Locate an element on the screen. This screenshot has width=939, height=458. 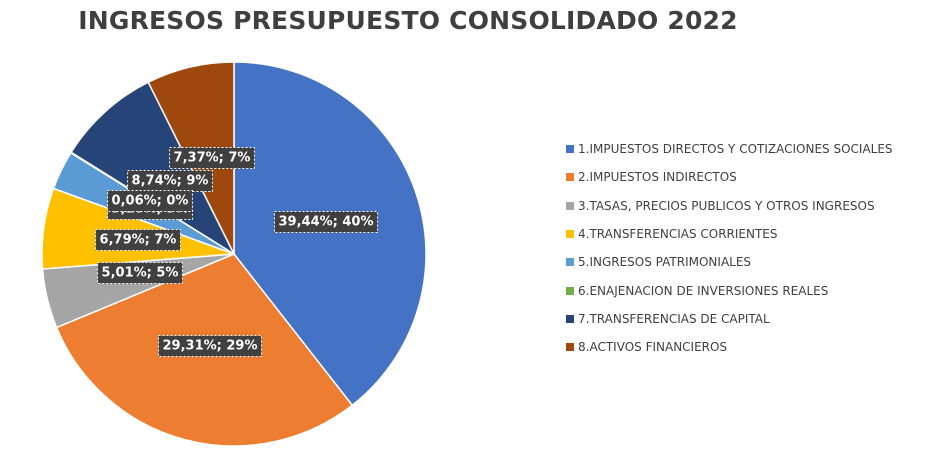
legend-item-7: 7.TRANSFERENCIAS DE CAPITAL is located at coordinates (729, 319).